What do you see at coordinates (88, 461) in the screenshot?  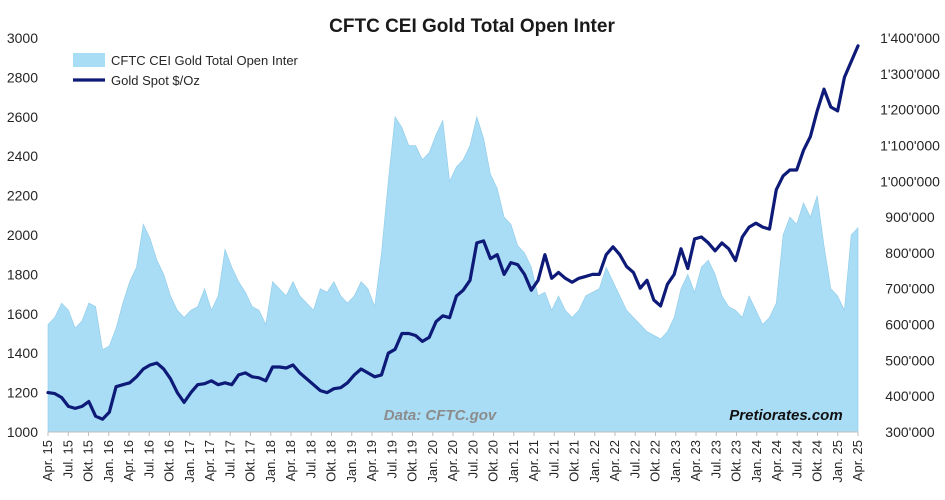 I see `x-tick-label: Okt. 15` at bounding box center [88, 461].